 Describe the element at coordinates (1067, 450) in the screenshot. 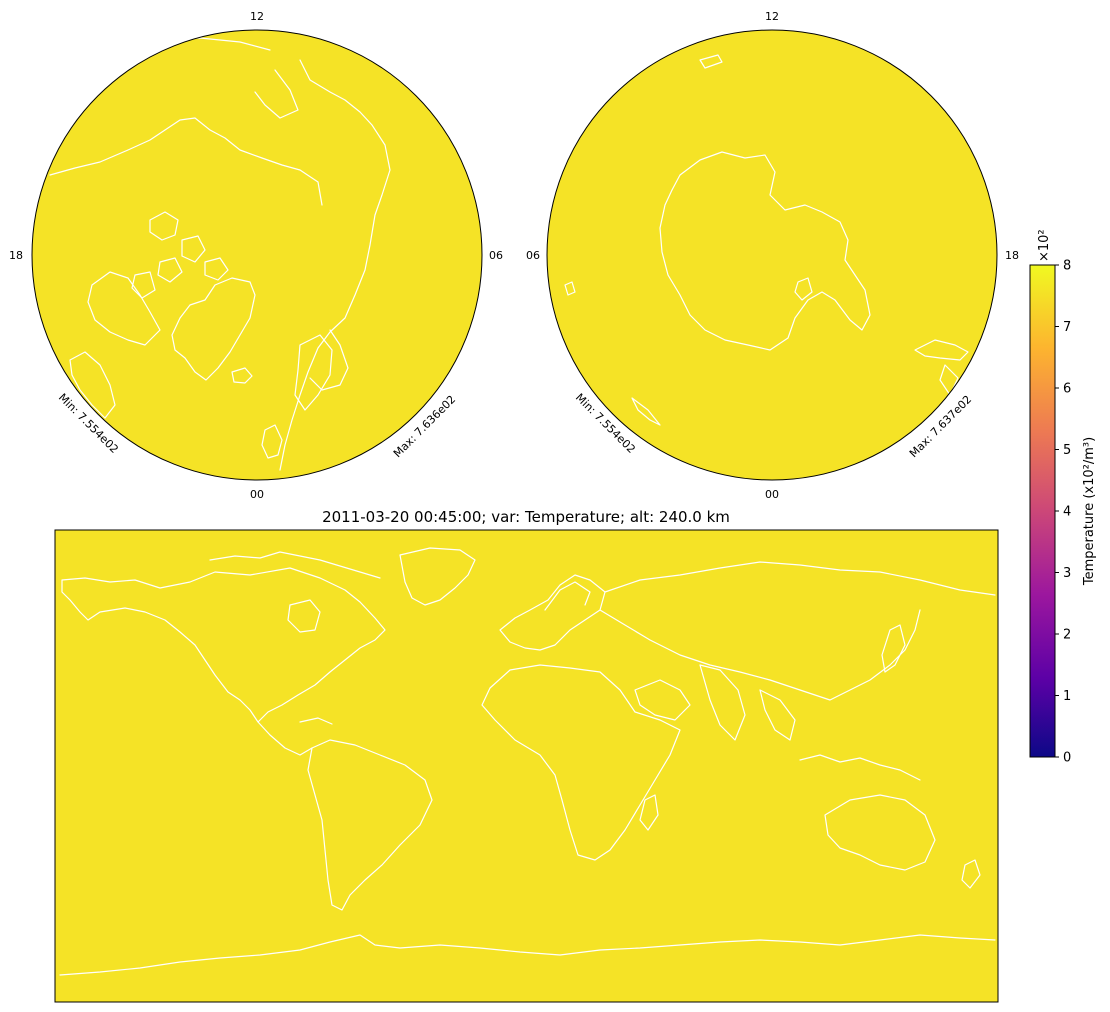

I see `colorbar-tick-label: 5` at that location.